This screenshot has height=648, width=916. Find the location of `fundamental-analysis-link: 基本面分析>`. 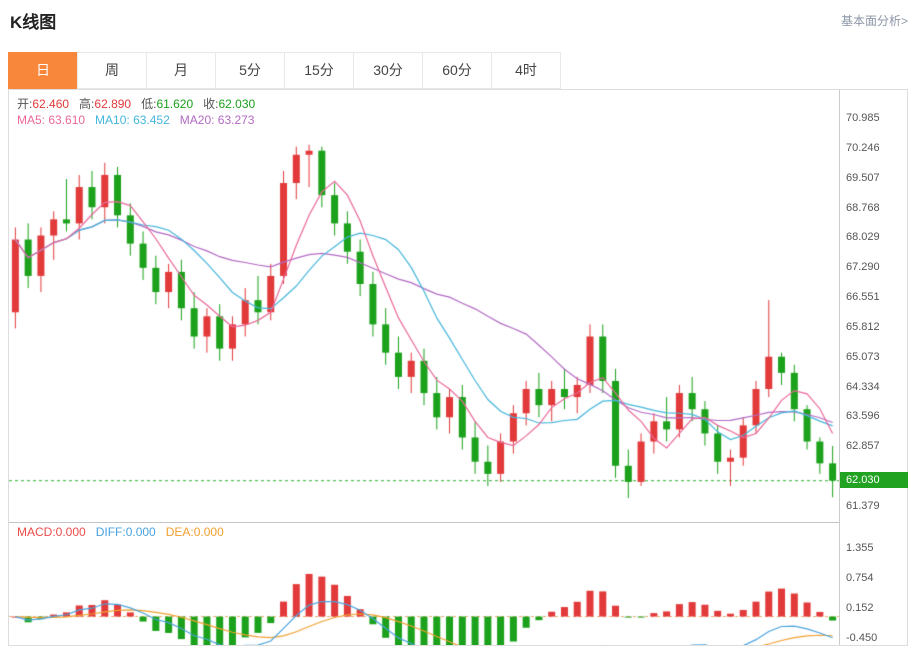

fundamental-analysis-link: 基本面分析> is located at coordinates (874, 21).